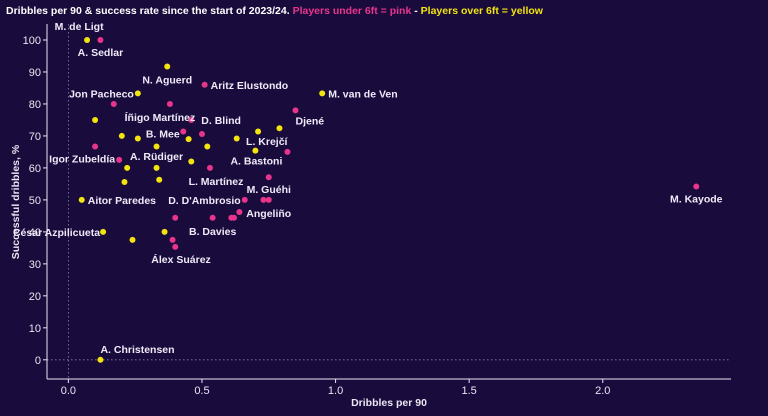  What do you see at coordinates (309, 121) in the screenshot?
I see `point-label: Djené` at bounding box center [309, 121].